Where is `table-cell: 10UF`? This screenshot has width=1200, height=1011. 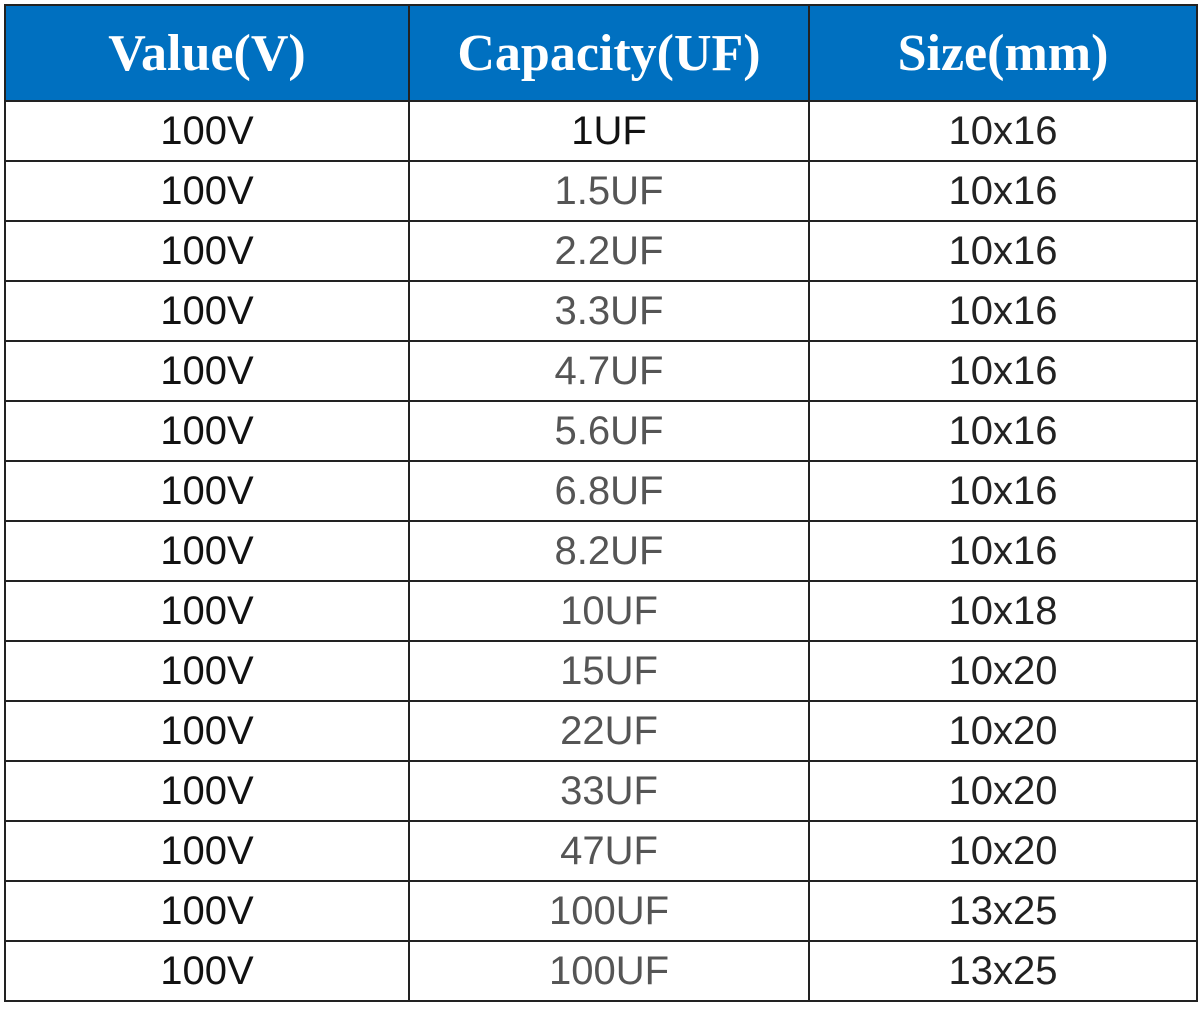 table-cell: 10UF is located at coordinates (609, 611).